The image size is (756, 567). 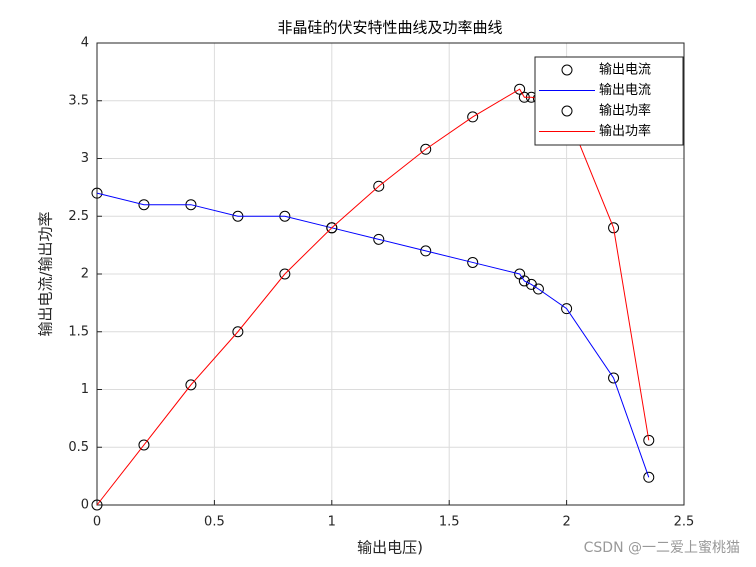 What do you see at coordinates (46, 273) in the screenshot?
I see `y-axis-label: 输出电流/输出功率` at bounding box center [46, 273].